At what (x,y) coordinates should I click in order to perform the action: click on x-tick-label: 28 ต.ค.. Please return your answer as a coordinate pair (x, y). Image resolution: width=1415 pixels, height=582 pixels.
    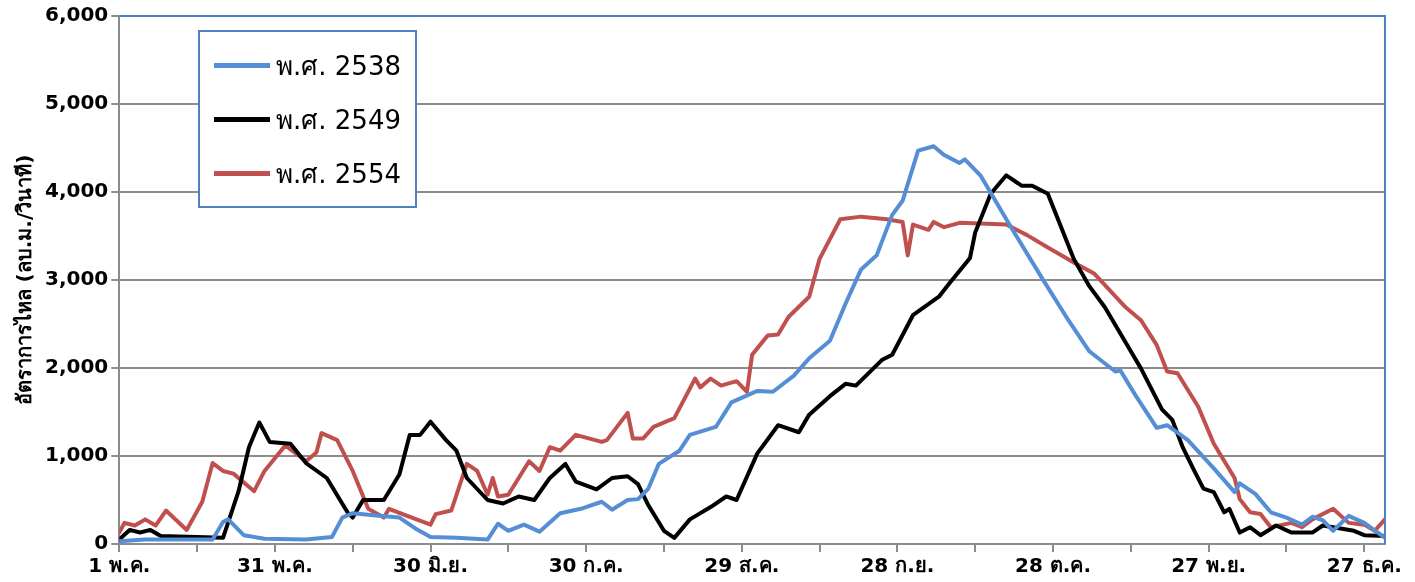
    Looking at the image, I should click on (1053, 565).